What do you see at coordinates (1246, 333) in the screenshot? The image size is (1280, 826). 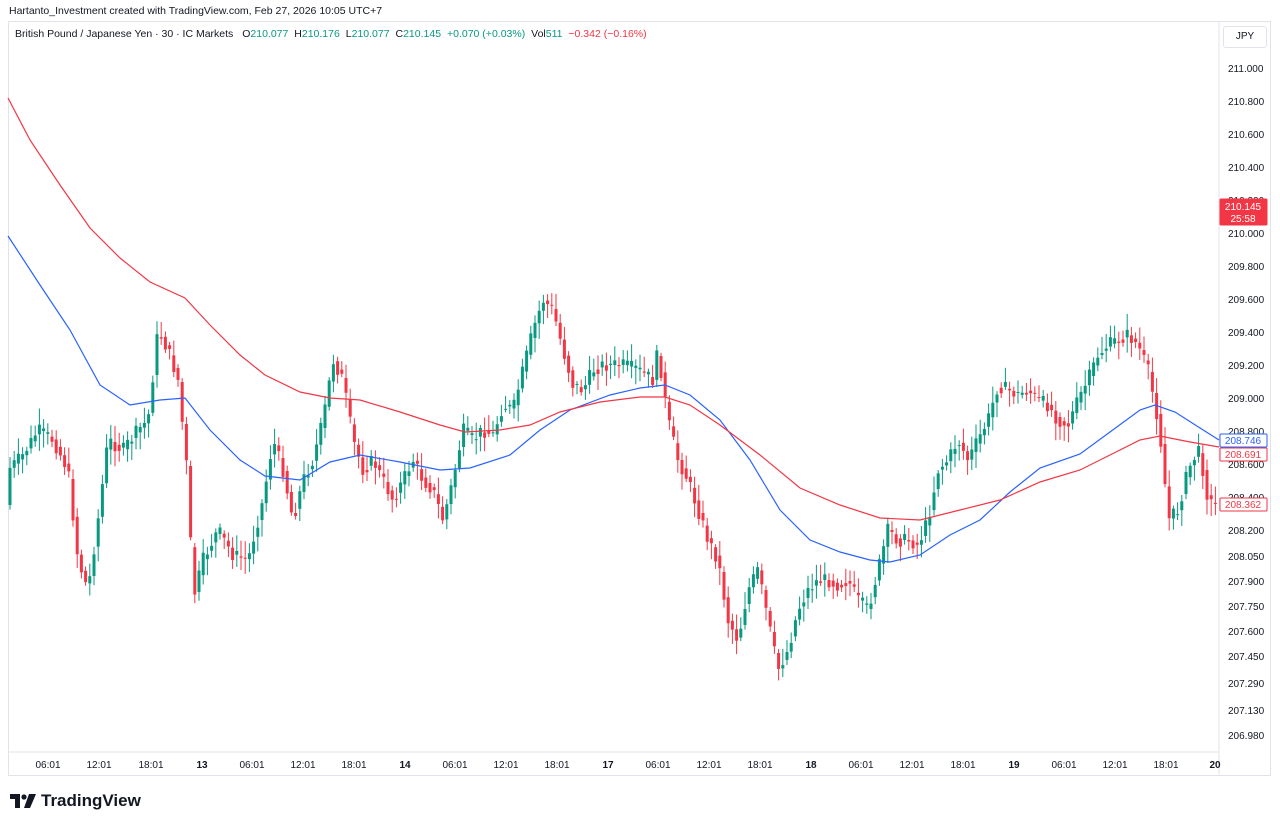 I see `price-tick: 209.400` at bounding box center [1246, 333].